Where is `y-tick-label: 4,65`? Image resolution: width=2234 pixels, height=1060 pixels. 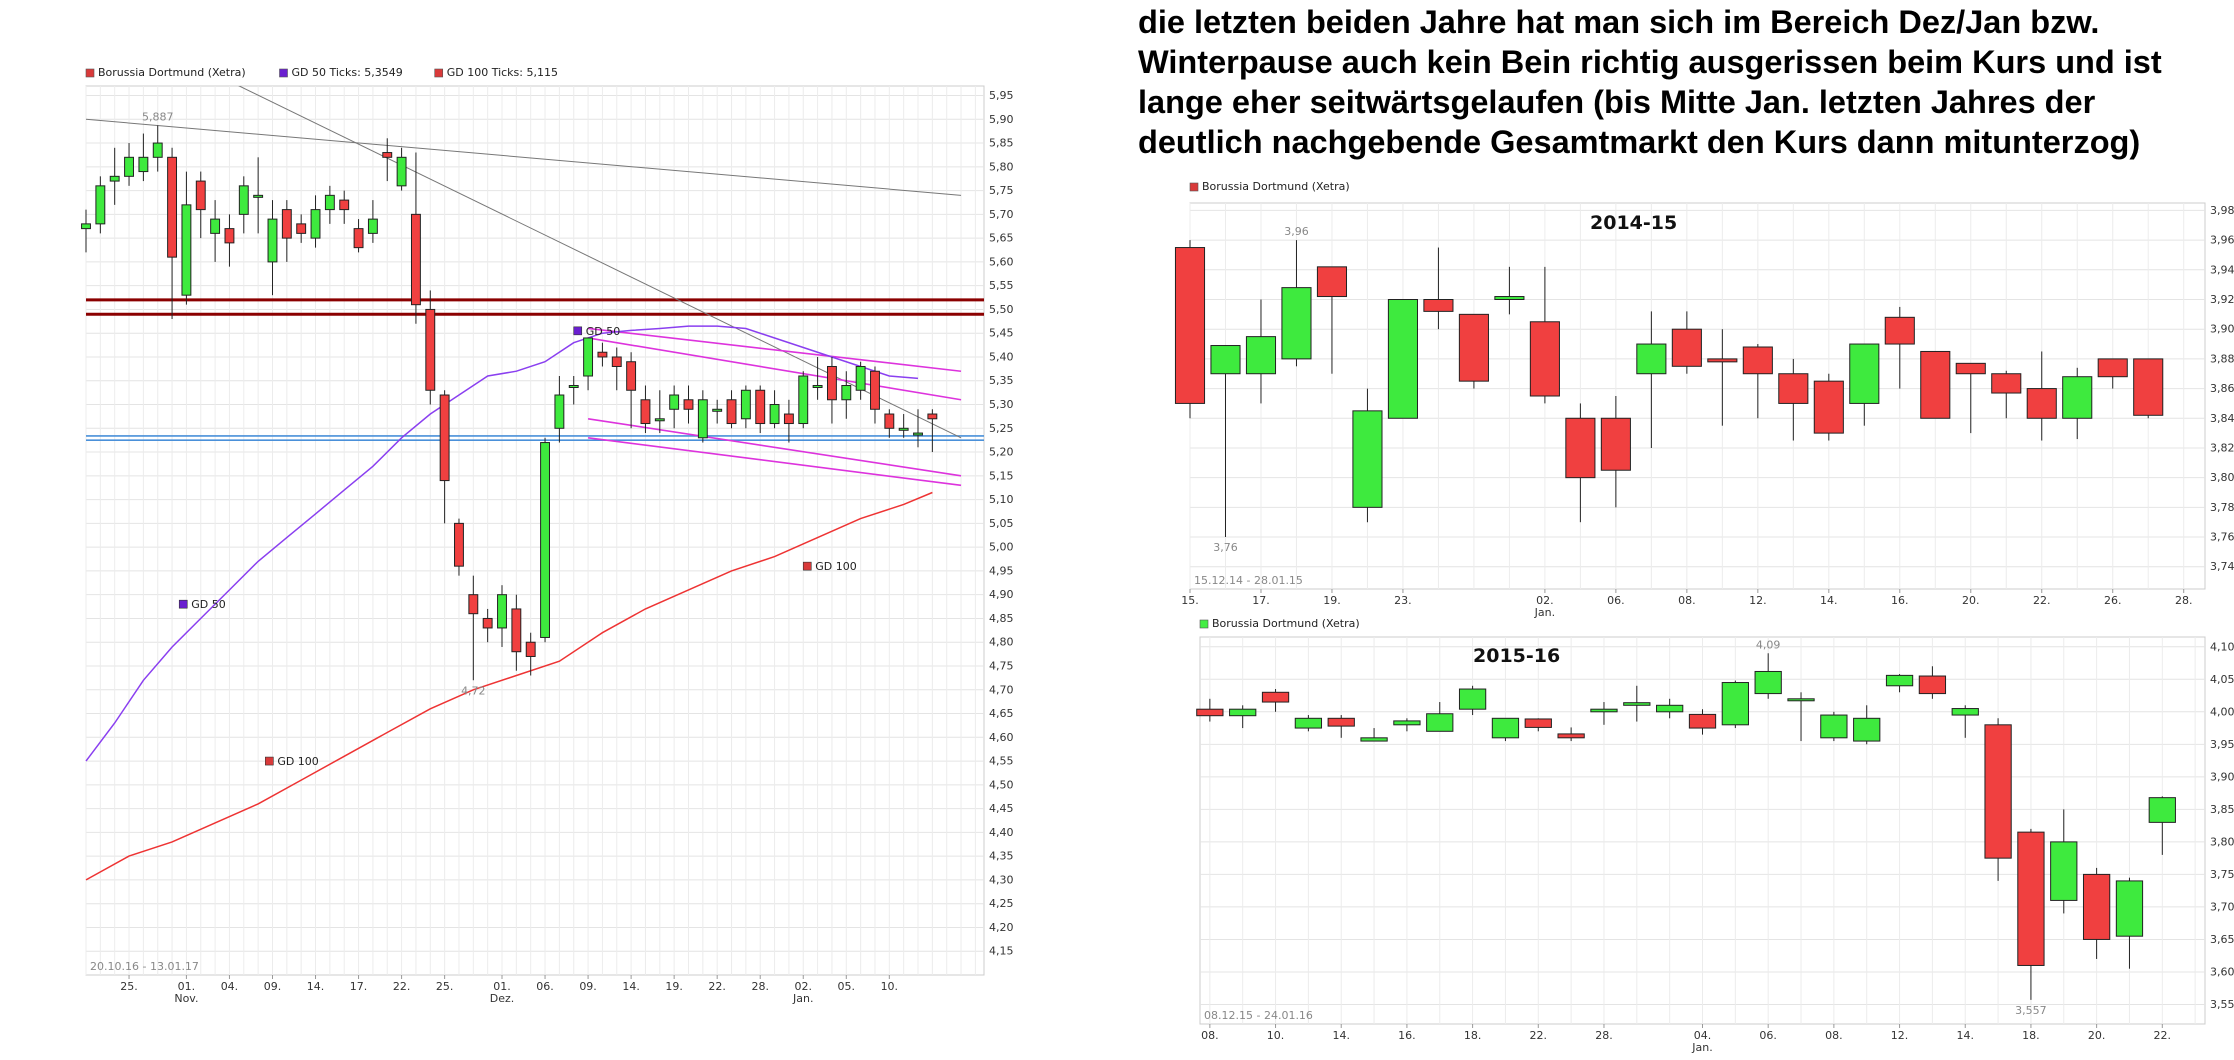 y-tick-label: 4,65 is located at coordinates (1001, 713).